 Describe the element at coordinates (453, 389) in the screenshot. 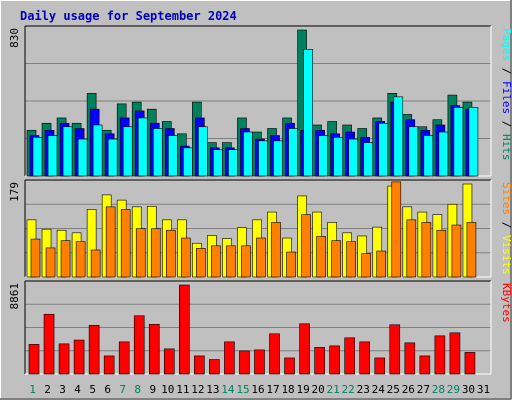

I see `day-label-29: 29` at that location.